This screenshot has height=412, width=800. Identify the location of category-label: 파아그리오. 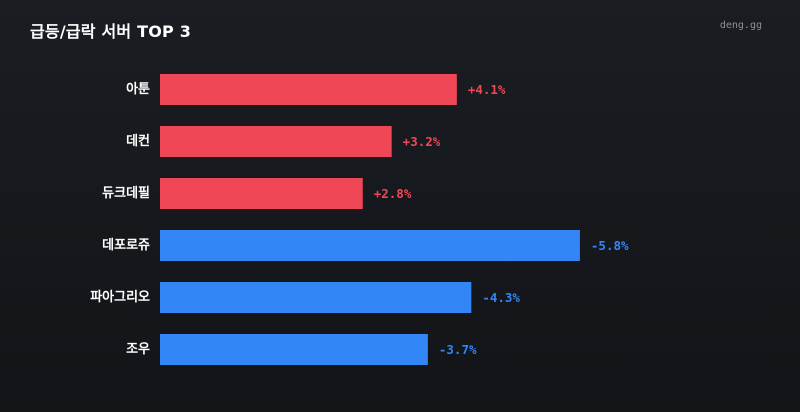
(120, 297).